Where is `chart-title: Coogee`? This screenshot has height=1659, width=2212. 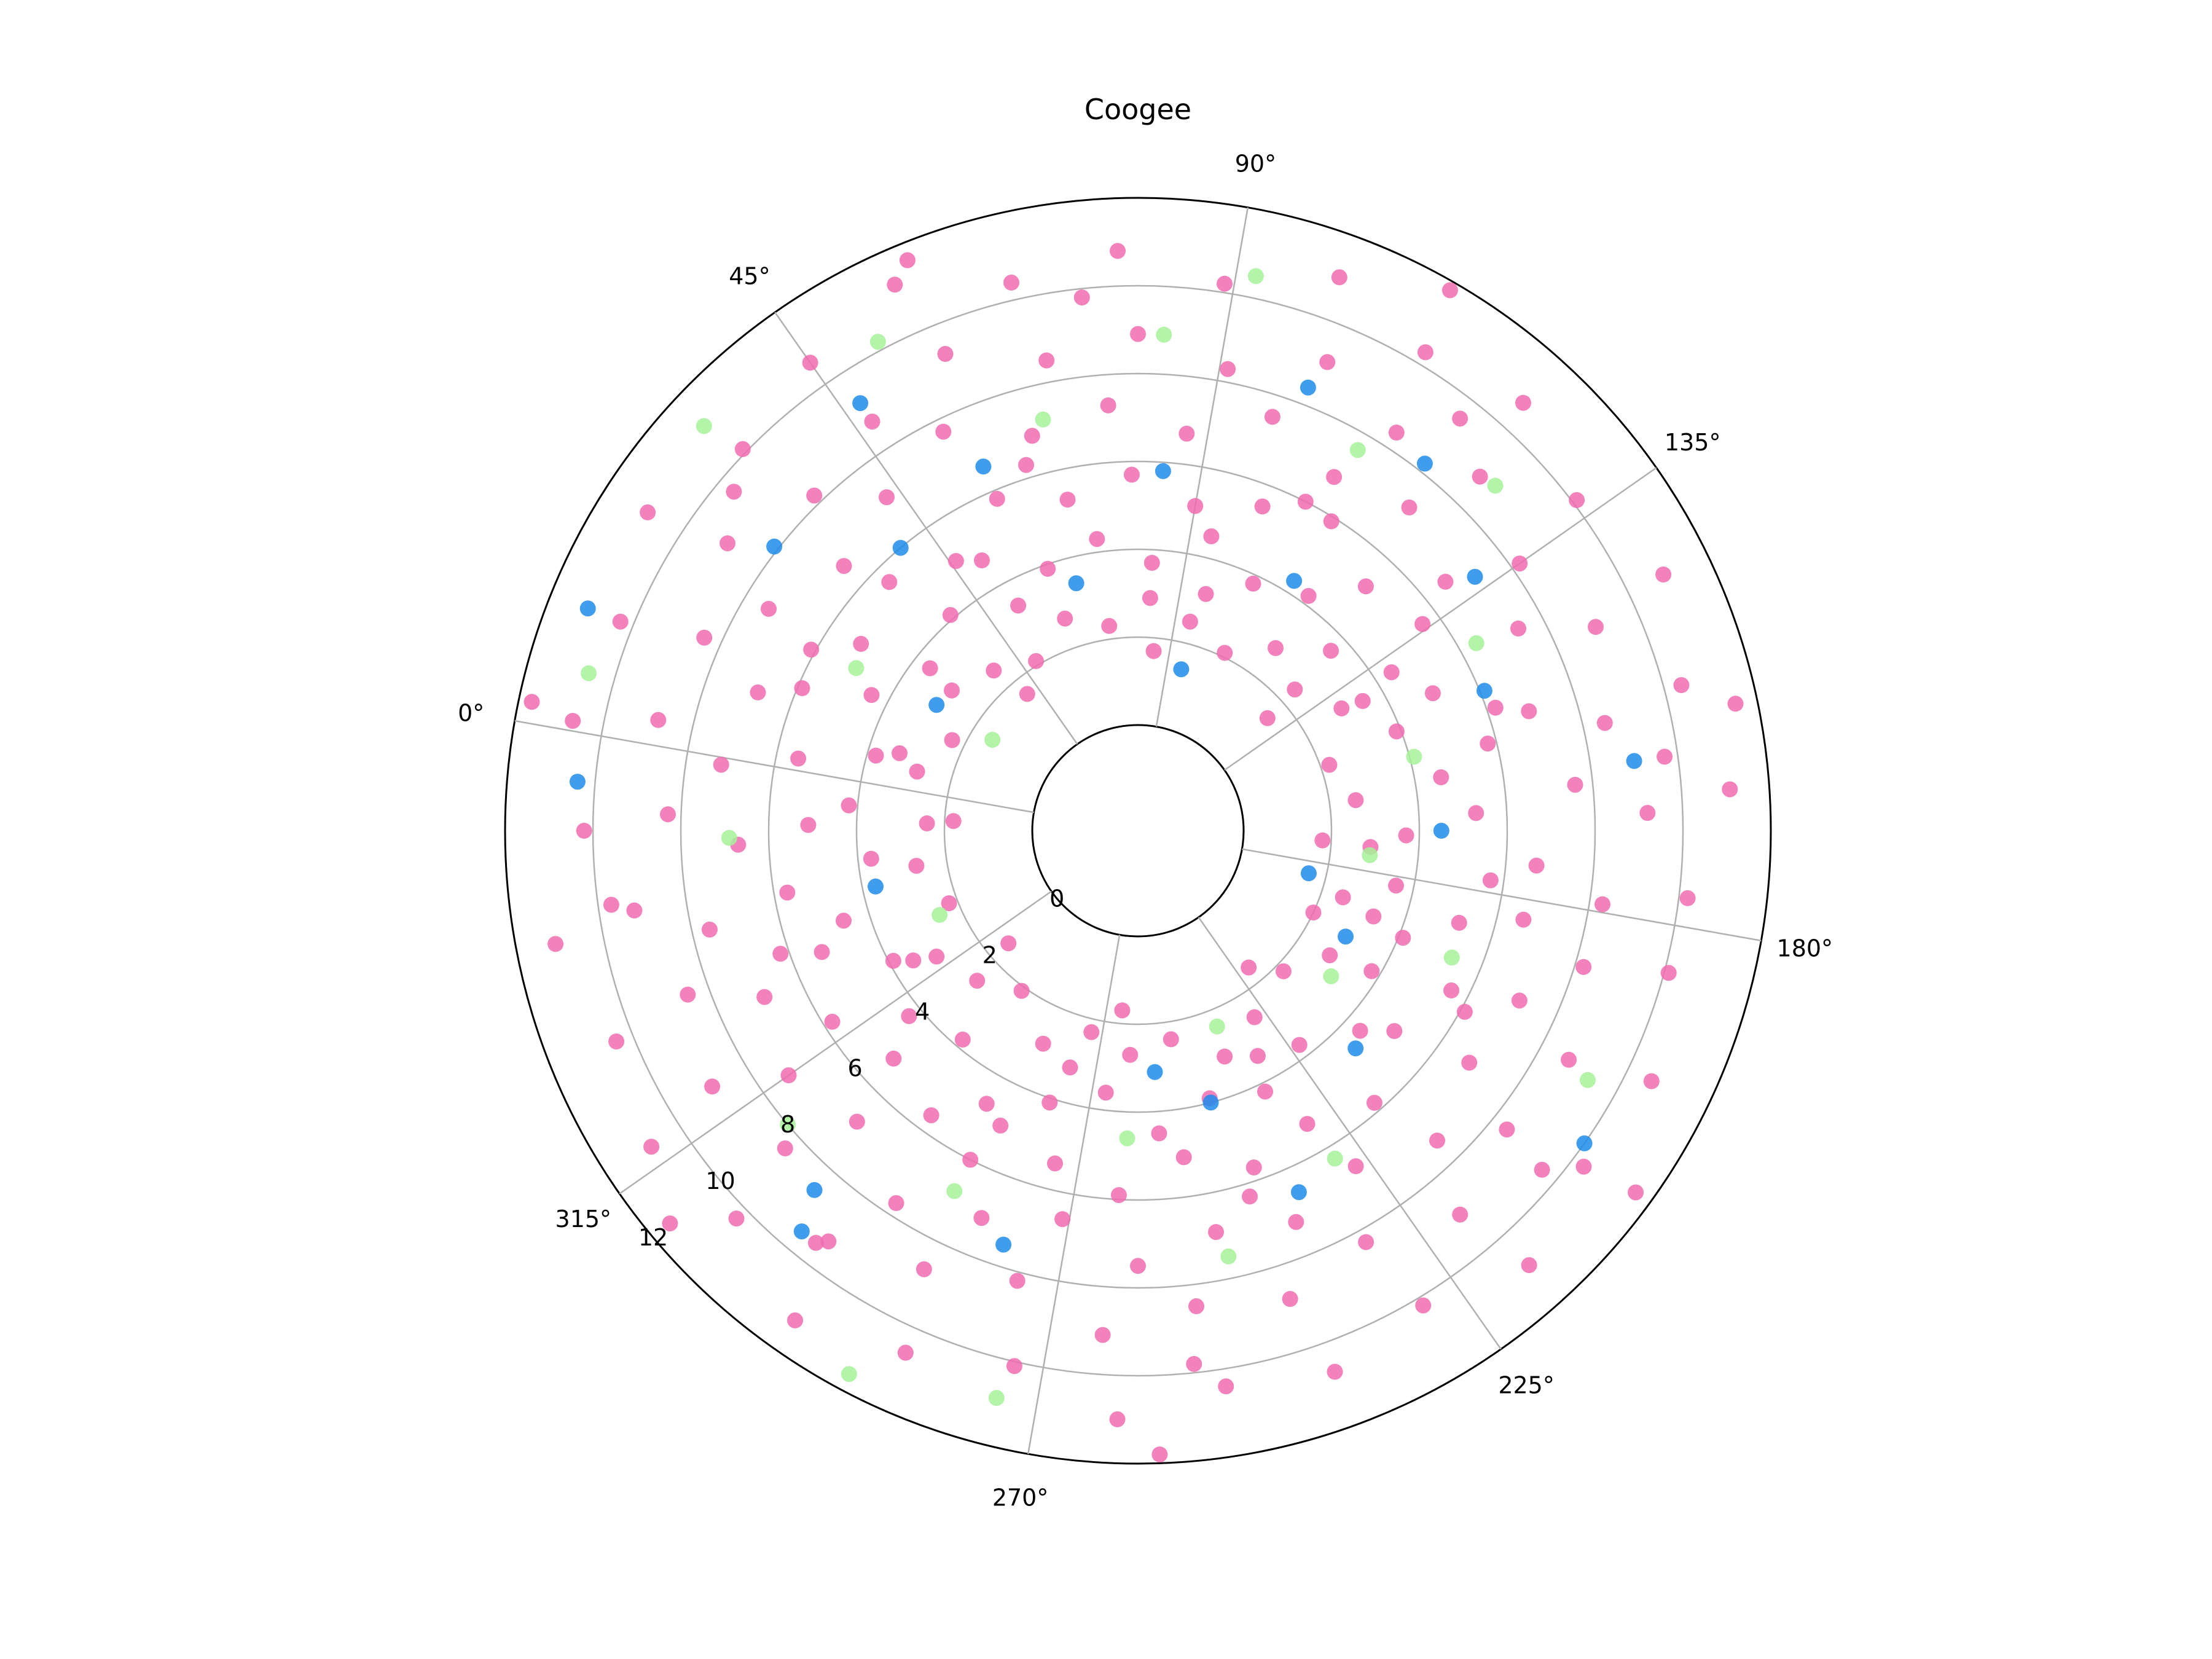 chart-title: Coogee is located at coordinates (1137, 109).